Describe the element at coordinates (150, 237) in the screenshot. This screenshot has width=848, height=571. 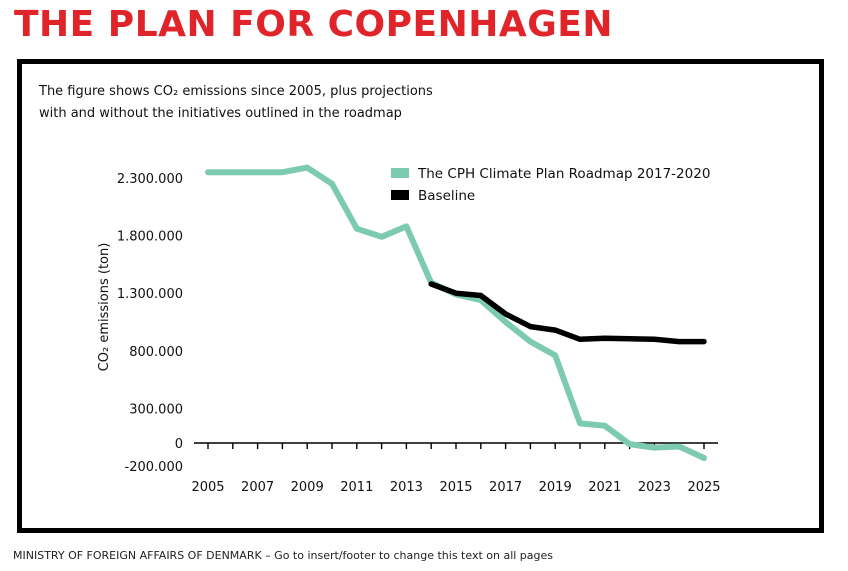
I see `y-tick-label: 1.800.000` at that location.